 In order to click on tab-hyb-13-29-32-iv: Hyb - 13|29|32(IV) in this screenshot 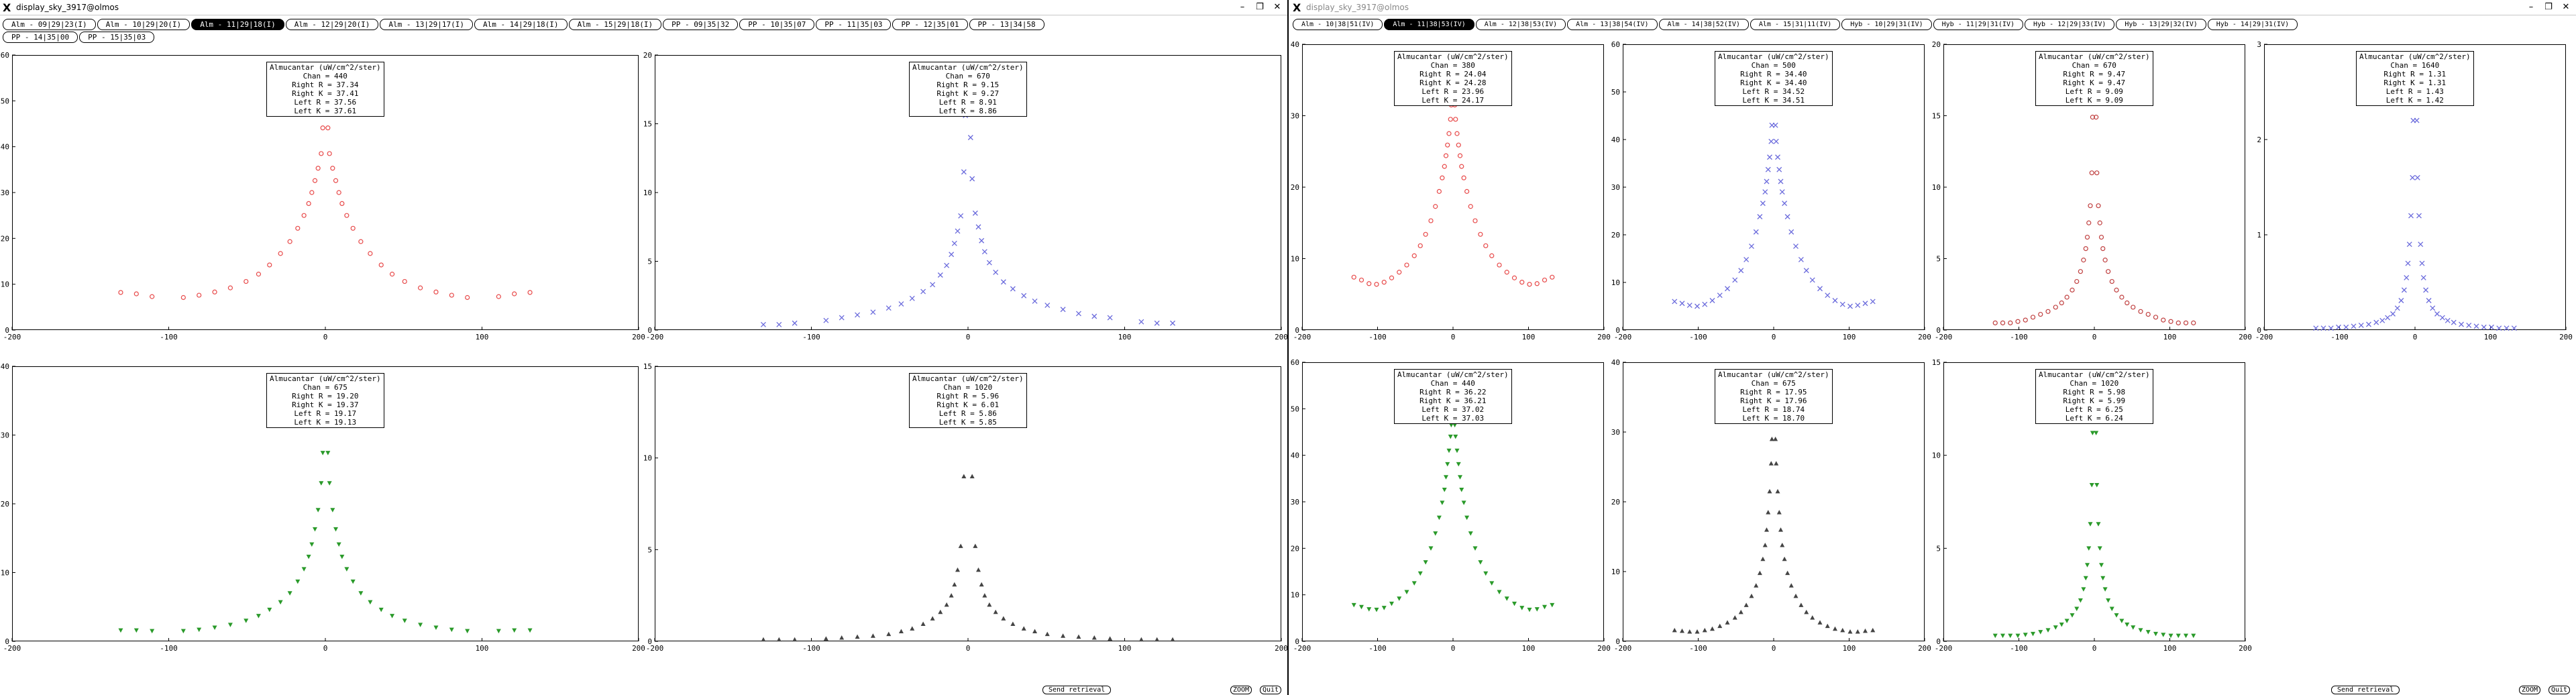, I will do `click(2161, 25)`.